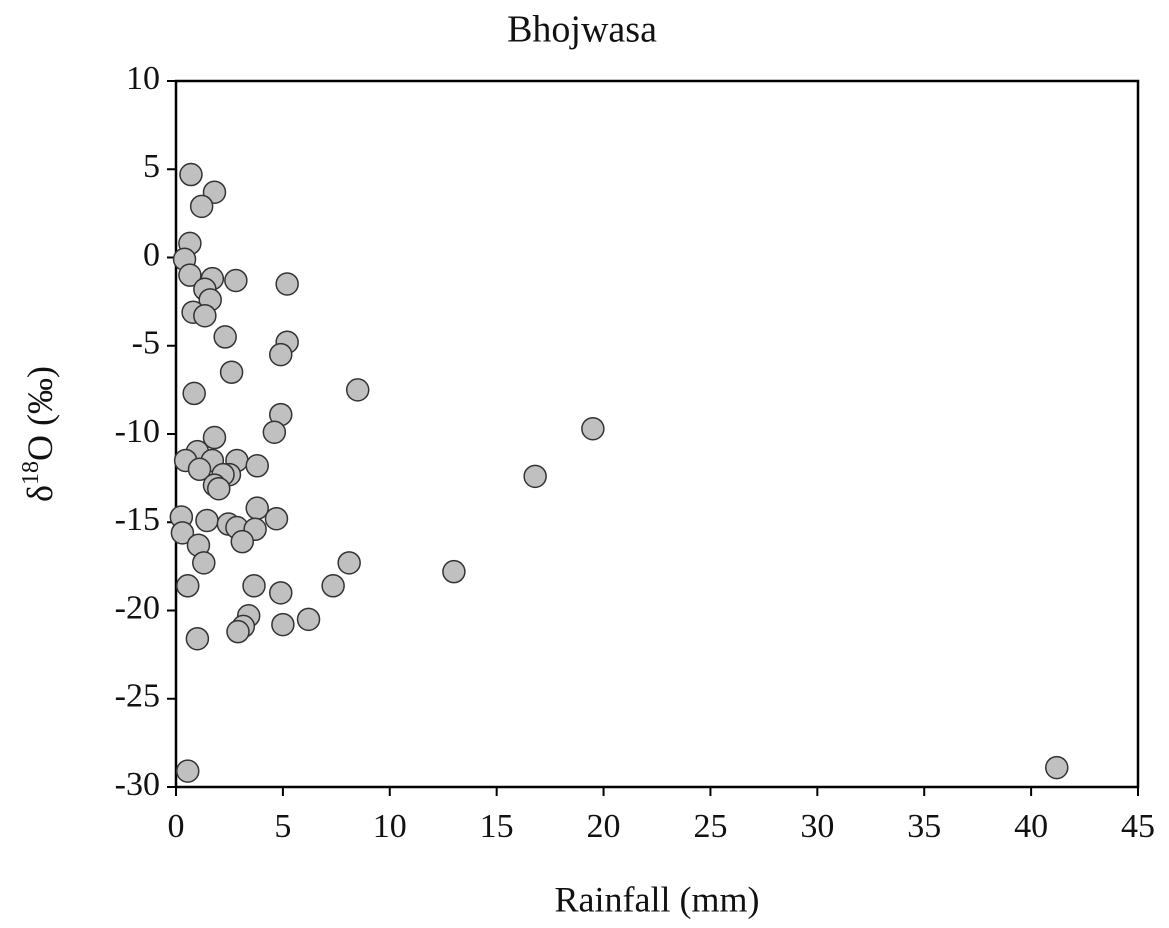  Describe the element at coordinates (176, 826) in the screenshot. I see `x-tick-label: 0` at that location.